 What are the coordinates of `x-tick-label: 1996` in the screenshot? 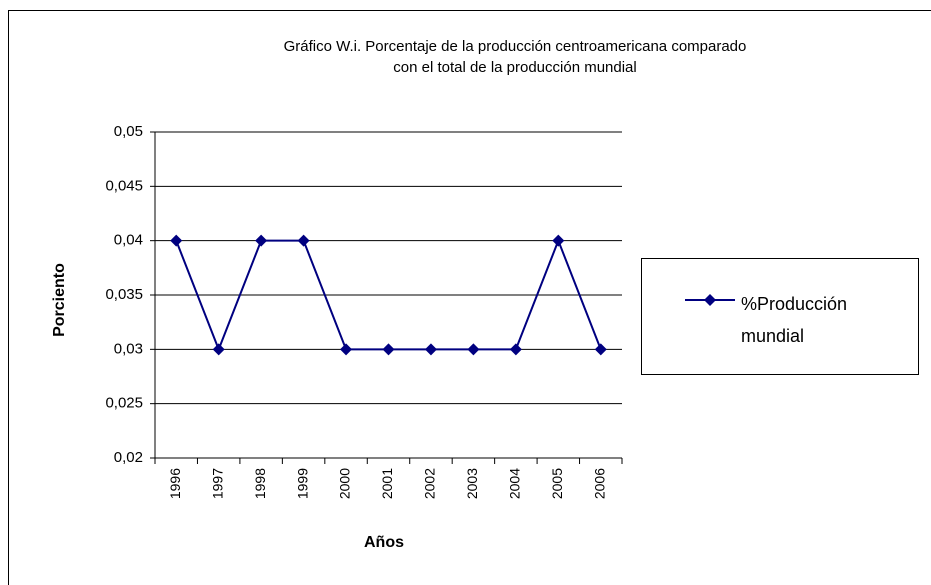 It's located at (175, 483).